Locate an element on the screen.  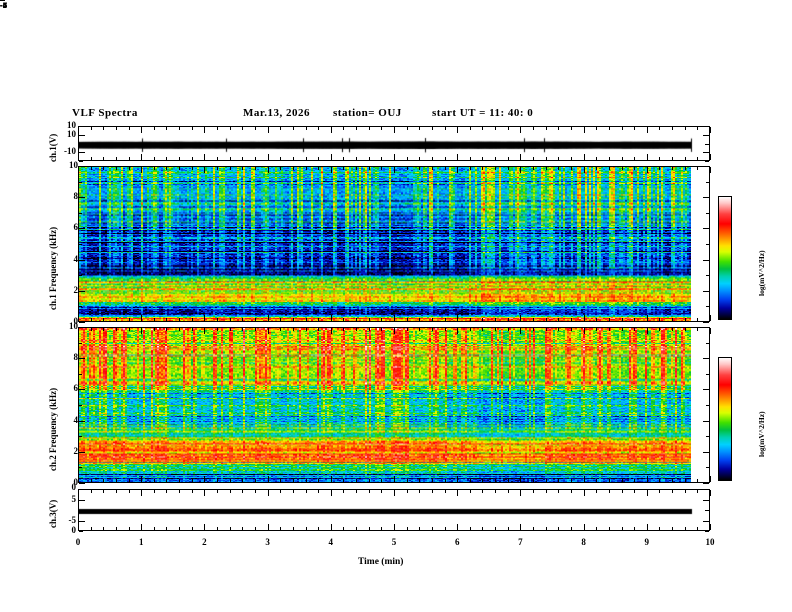
ch2-colorbar is located at coordinates (725, 419).